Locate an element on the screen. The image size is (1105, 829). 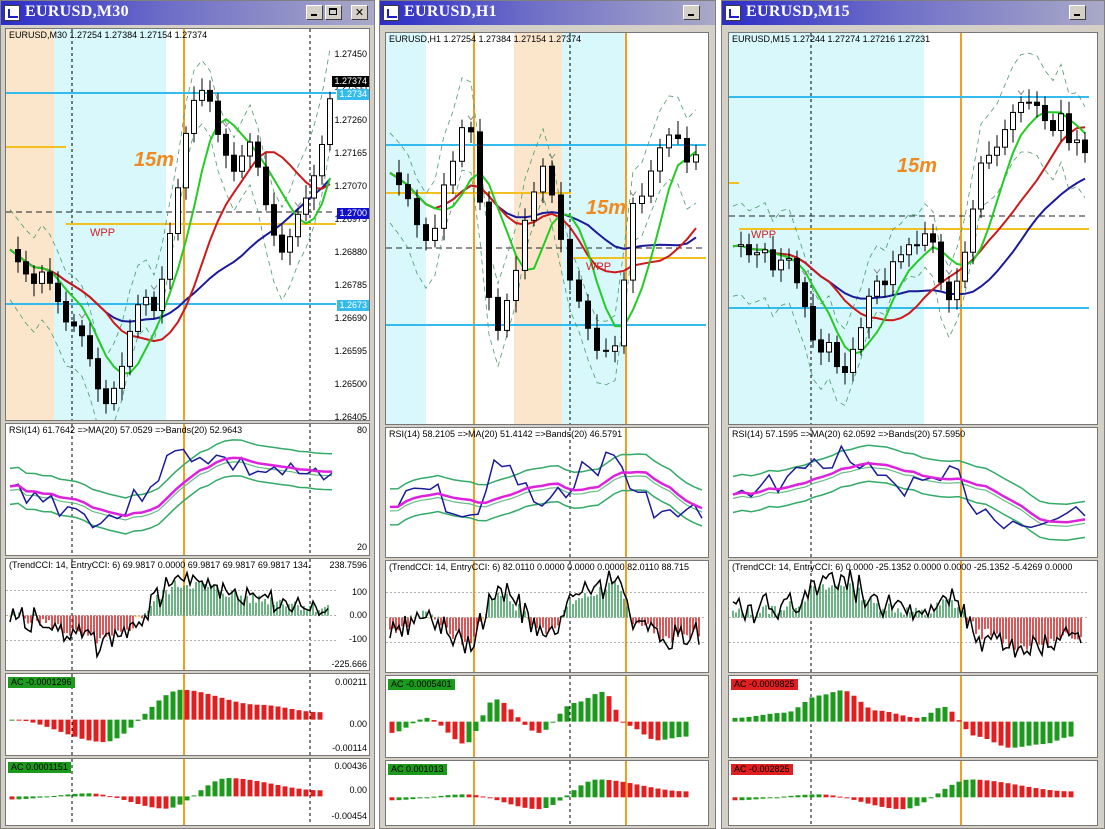
current-price-tag: 1.27374 is located at coordinates (350, 81).